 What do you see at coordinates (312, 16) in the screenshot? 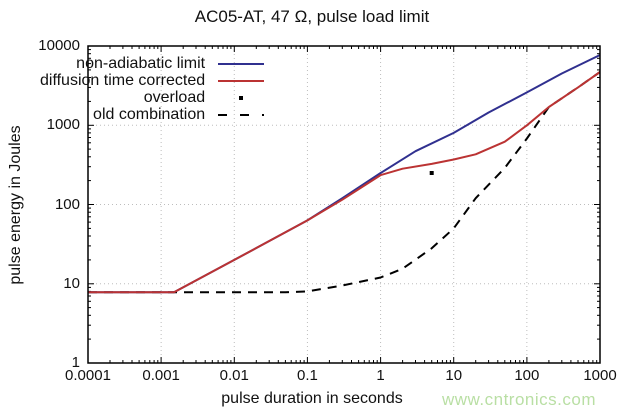
I see `chart-title: AC05-AT, 47 Ω, pulse load limit` at bounding box center [312, 16].